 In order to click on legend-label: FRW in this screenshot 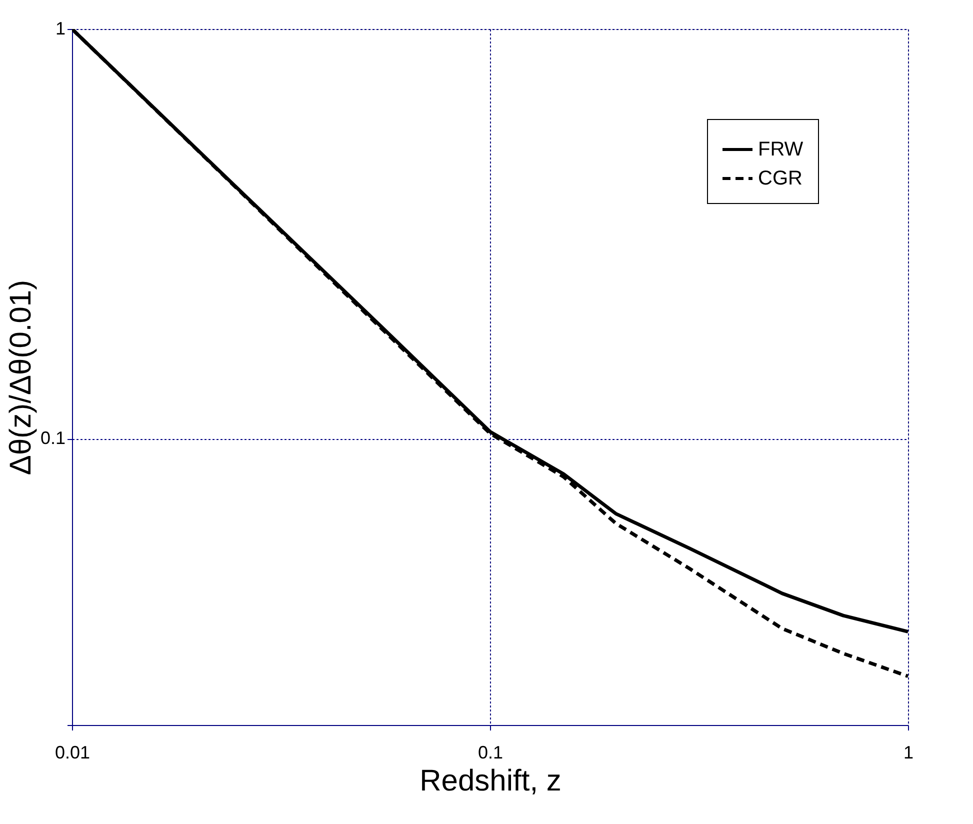, I will do `click(781, 149)`.